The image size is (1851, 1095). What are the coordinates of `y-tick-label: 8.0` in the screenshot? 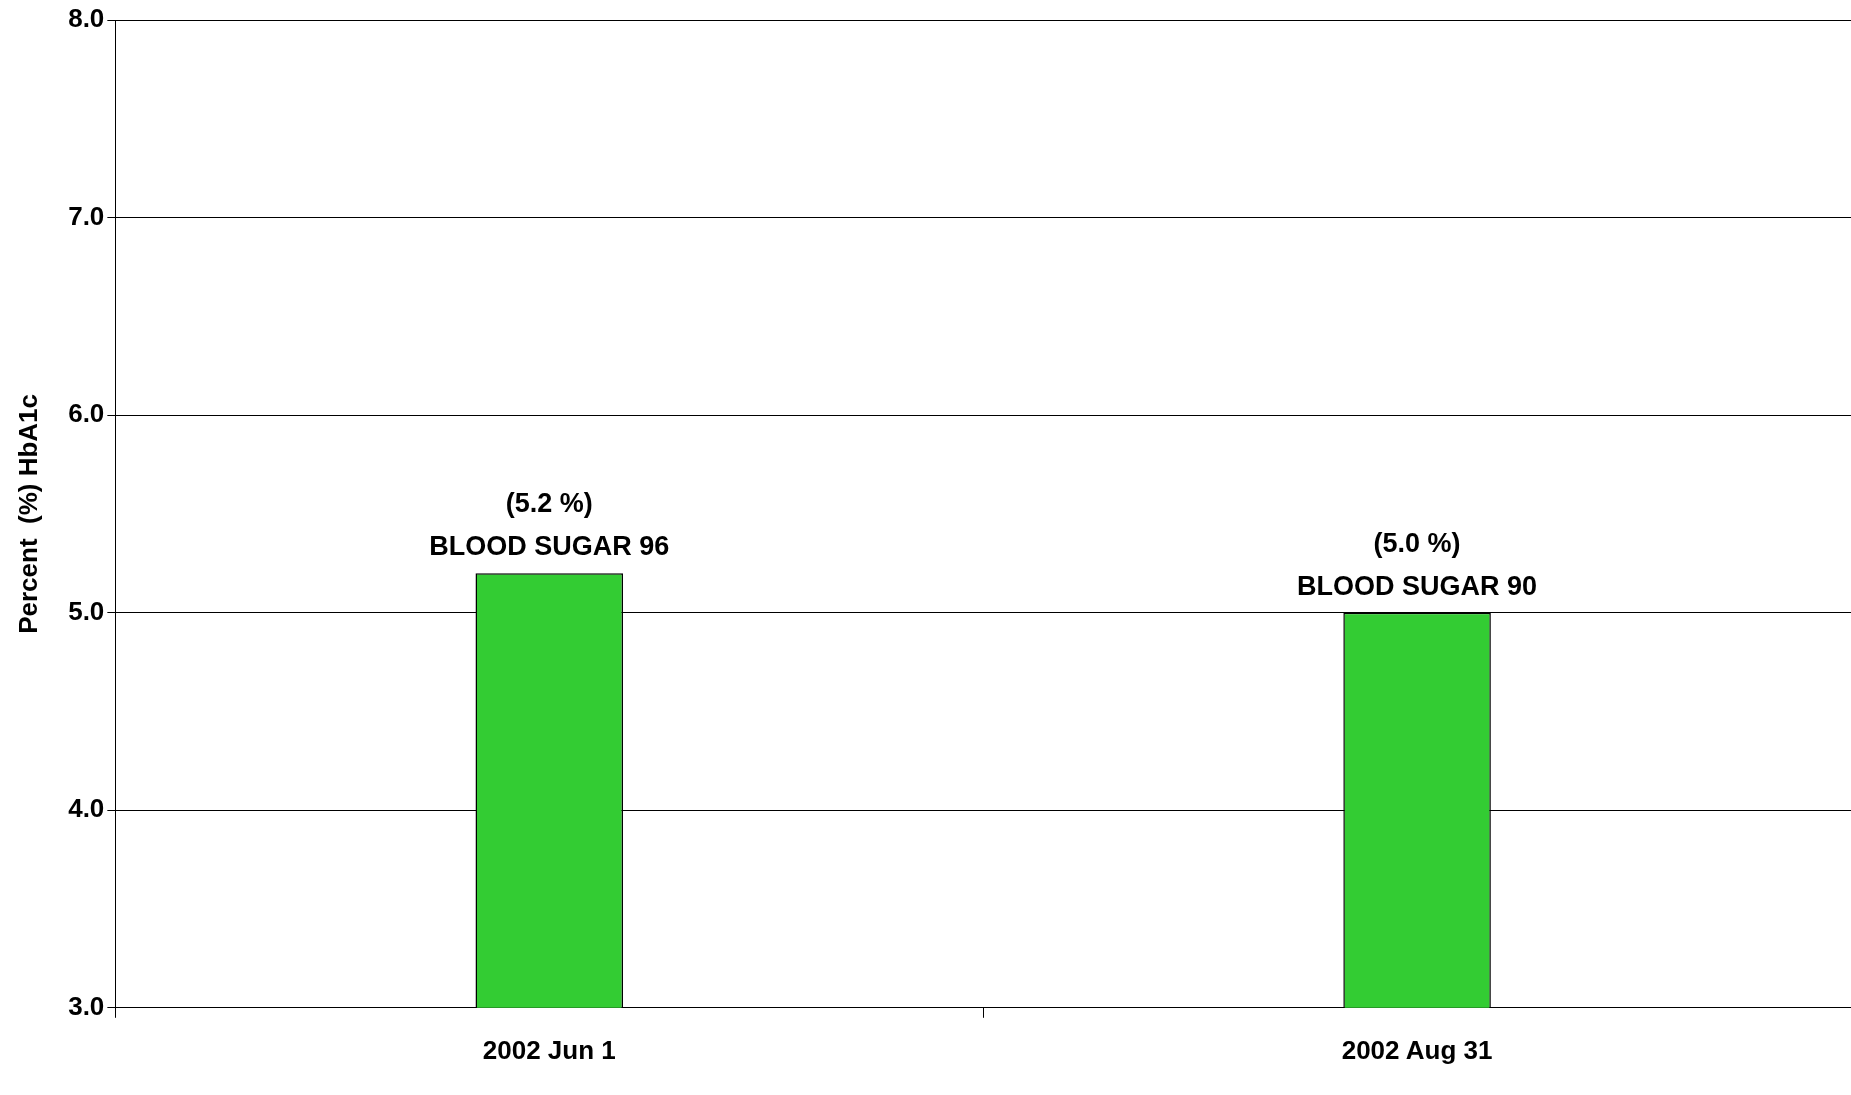 It's located at (86, 18).